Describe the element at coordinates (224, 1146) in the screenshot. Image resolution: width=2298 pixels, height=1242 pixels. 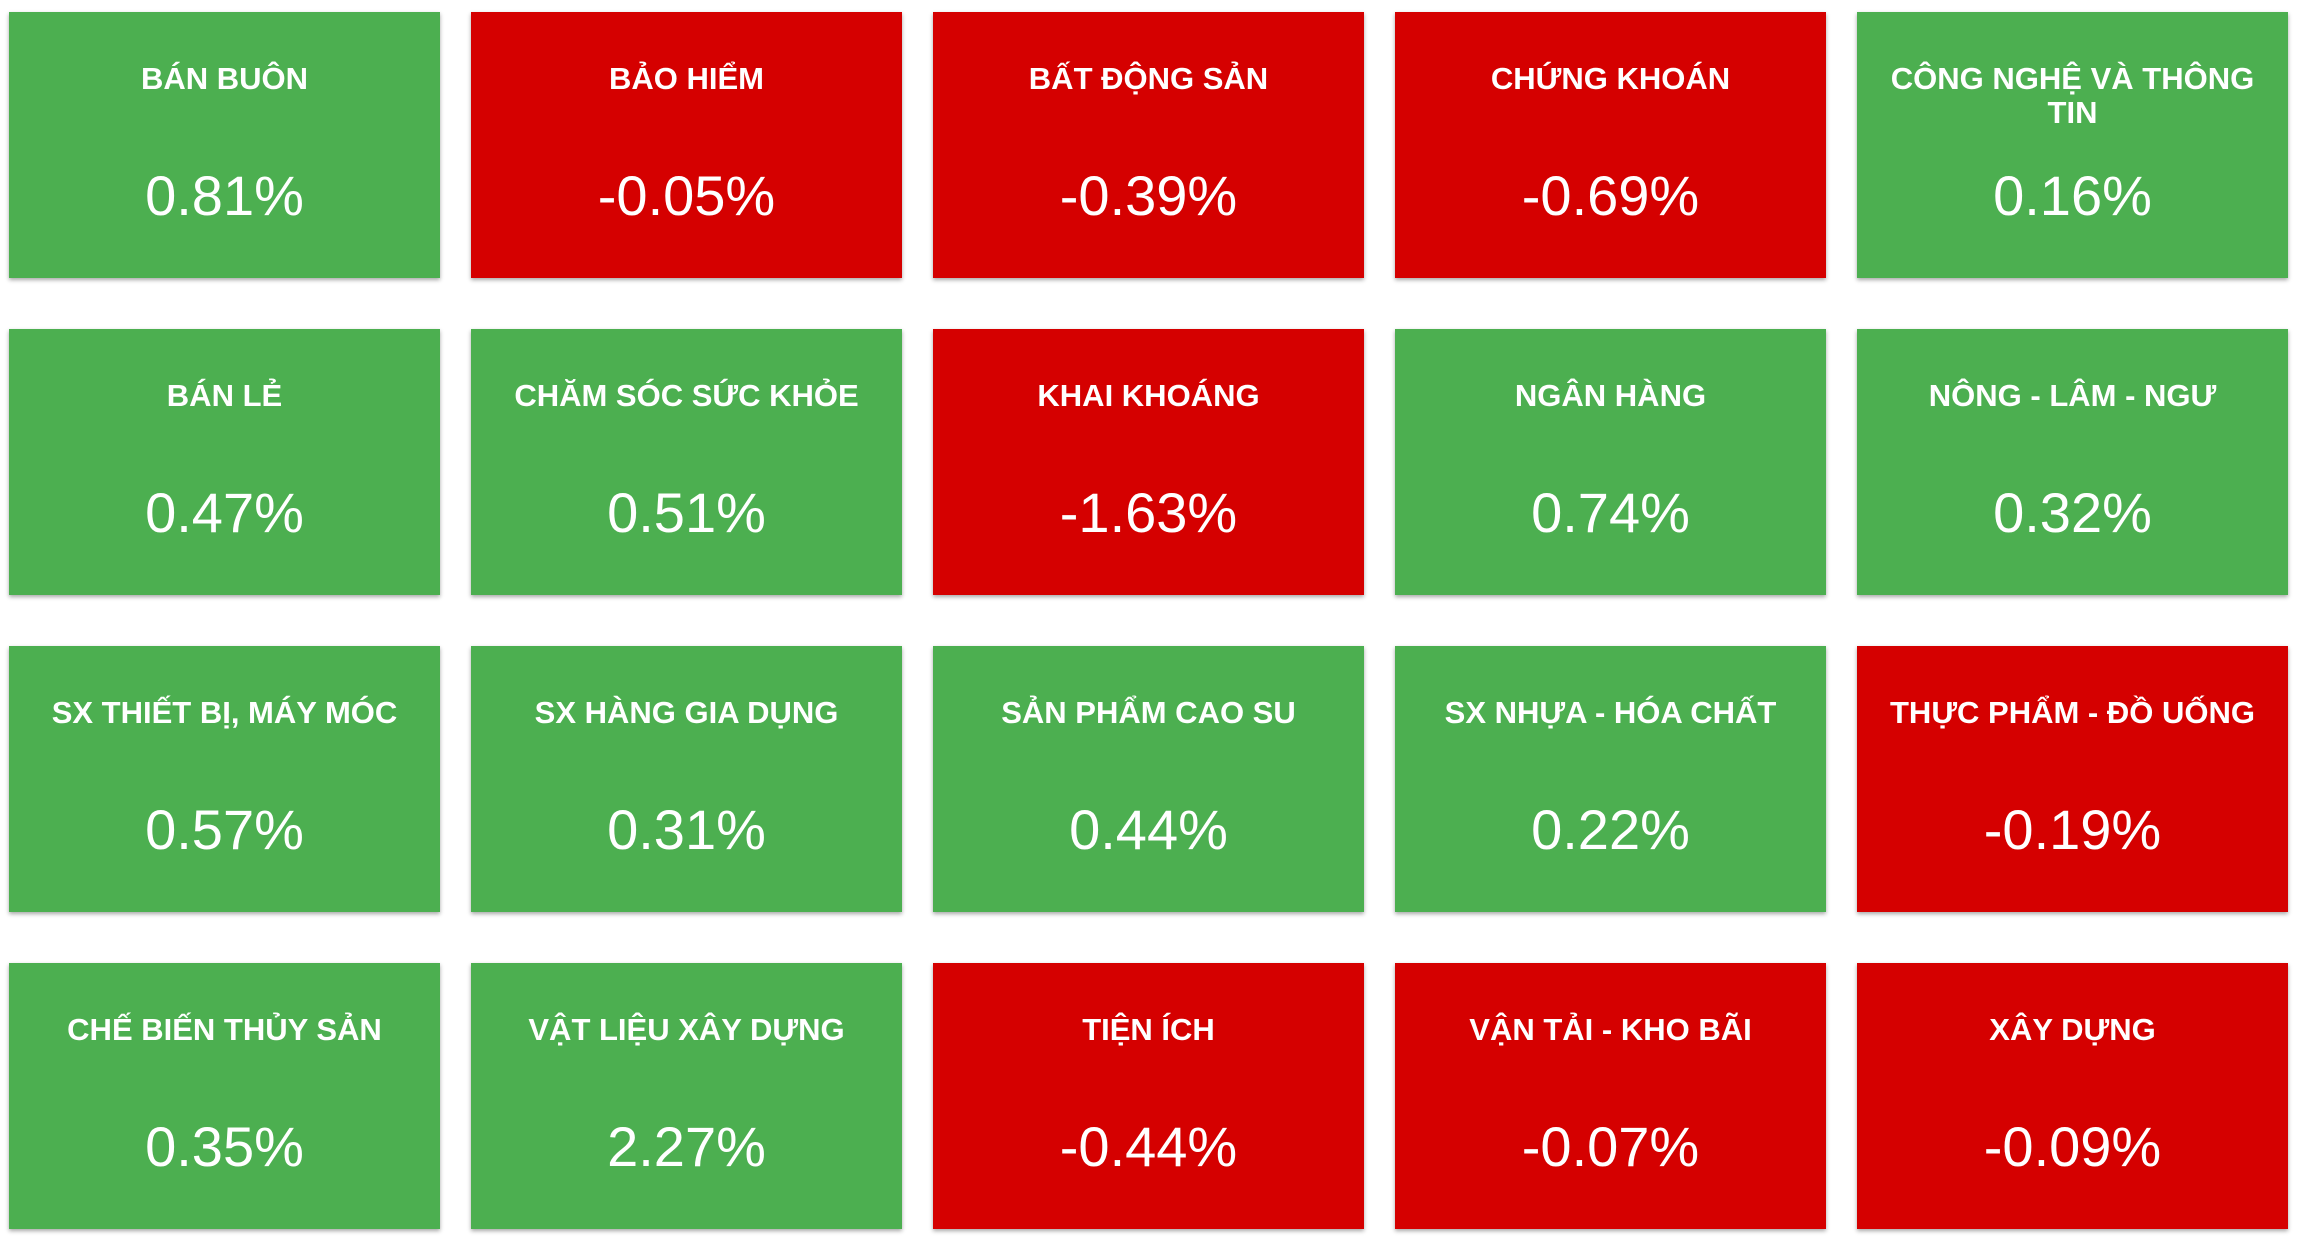
I see `sector-change: 0.35%` at that location.